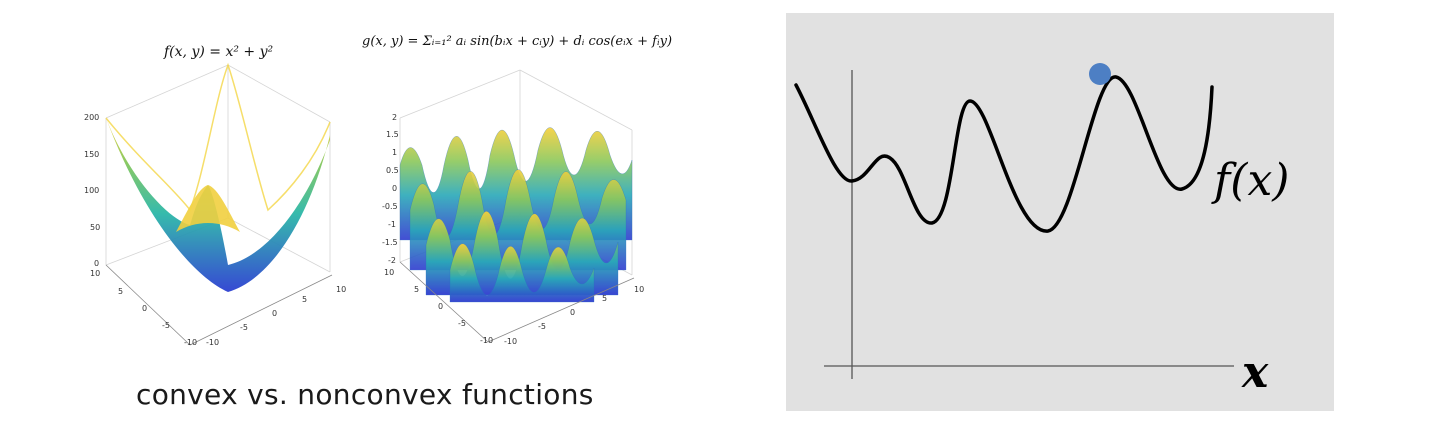 This screenshot has height=426, width=1436. What do you see at coordinates (91, 154) in the screenshot?
I see `z-tick: 150` at bounding box center [91, 154].